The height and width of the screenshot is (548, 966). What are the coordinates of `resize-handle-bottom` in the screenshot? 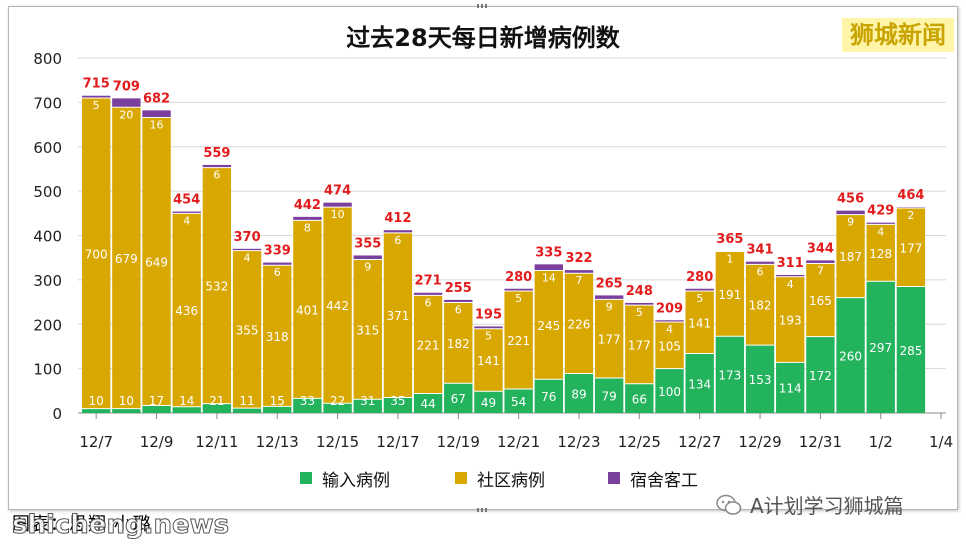 It's located at (482, 510).